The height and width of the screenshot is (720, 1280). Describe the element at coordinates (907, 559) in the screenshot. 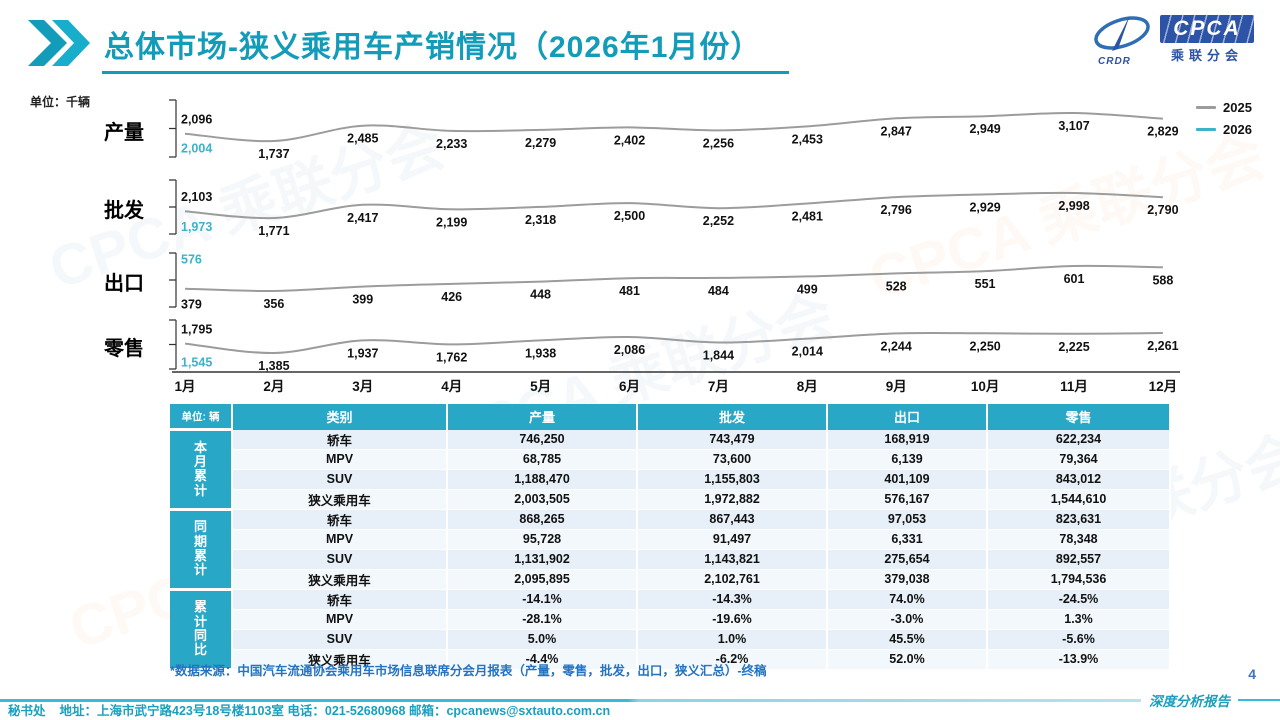

I see `value-cell: 275,654` at that location.